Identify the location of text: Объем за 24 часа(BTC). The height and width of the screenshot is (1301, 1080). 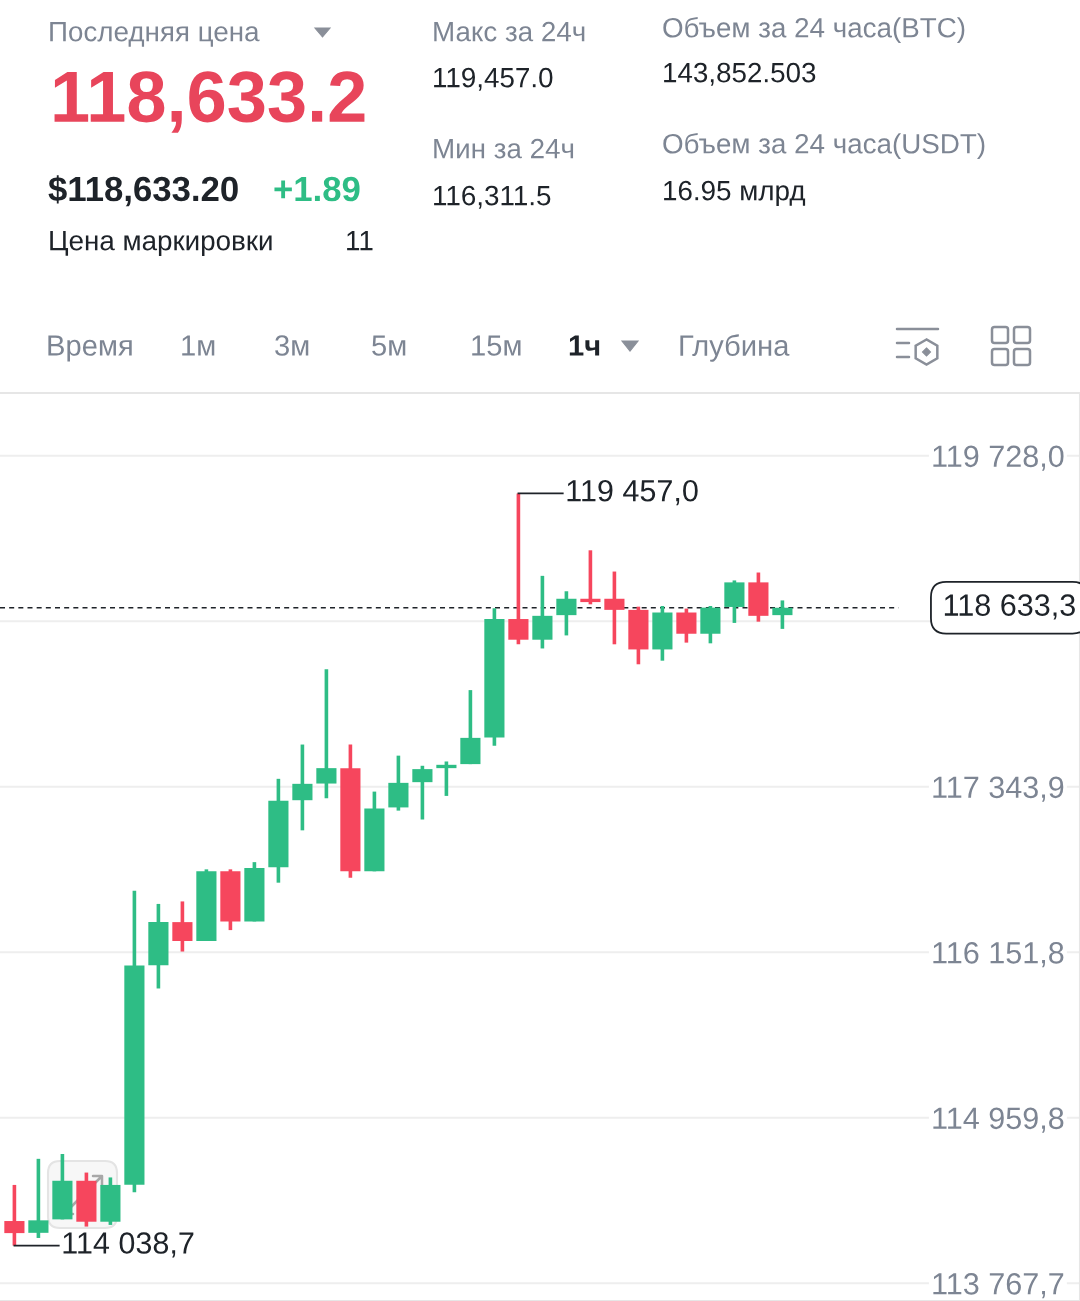
(814, 30).